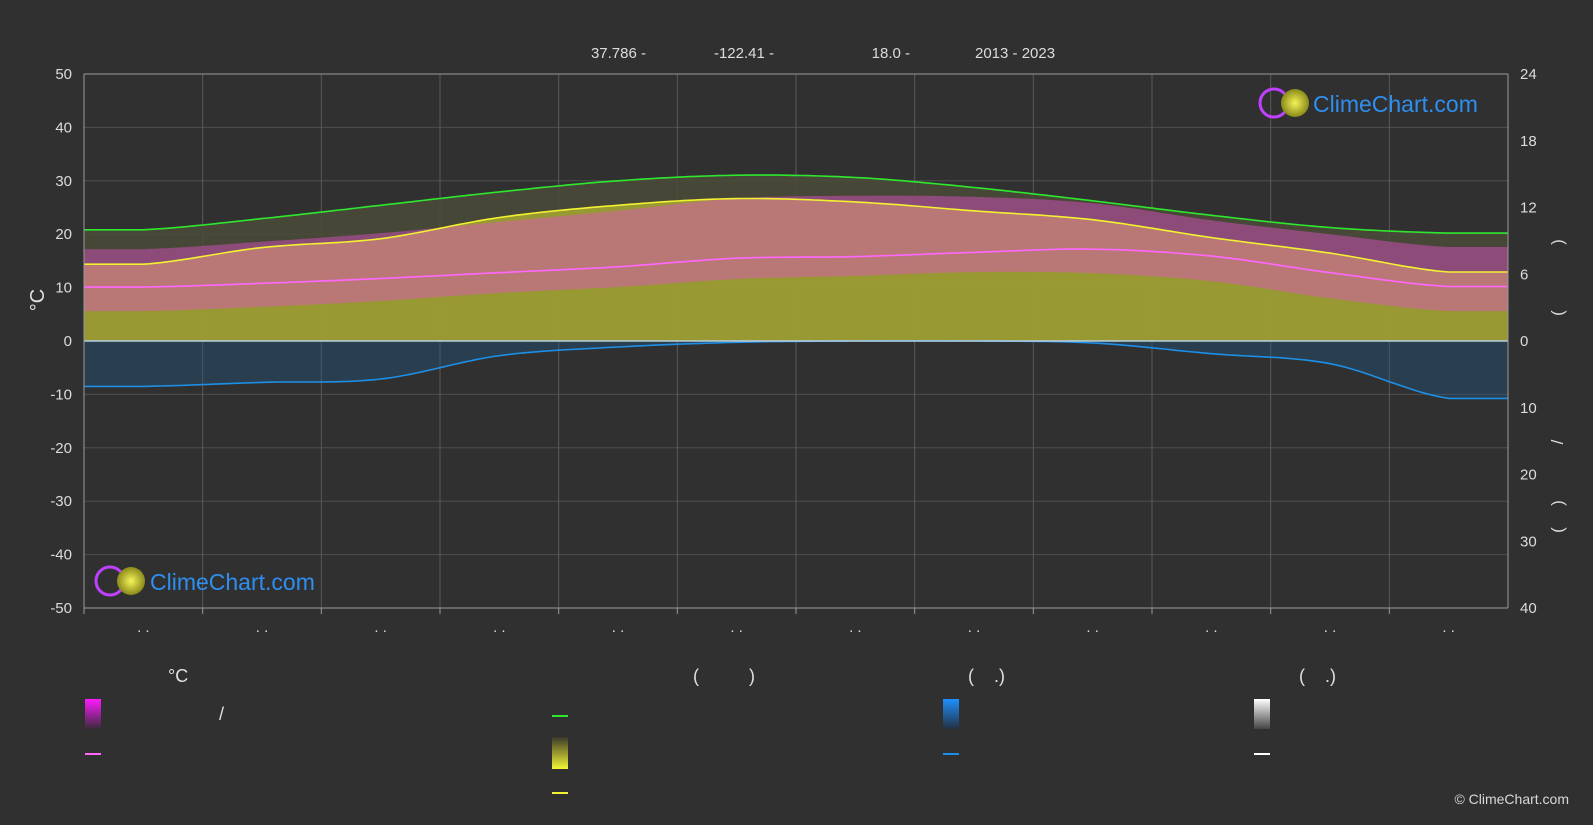 Image resolution: width=1593 pixels, height=825 pixels. I want to click on legend-snow-heading: ( .), so click(1317, 676).